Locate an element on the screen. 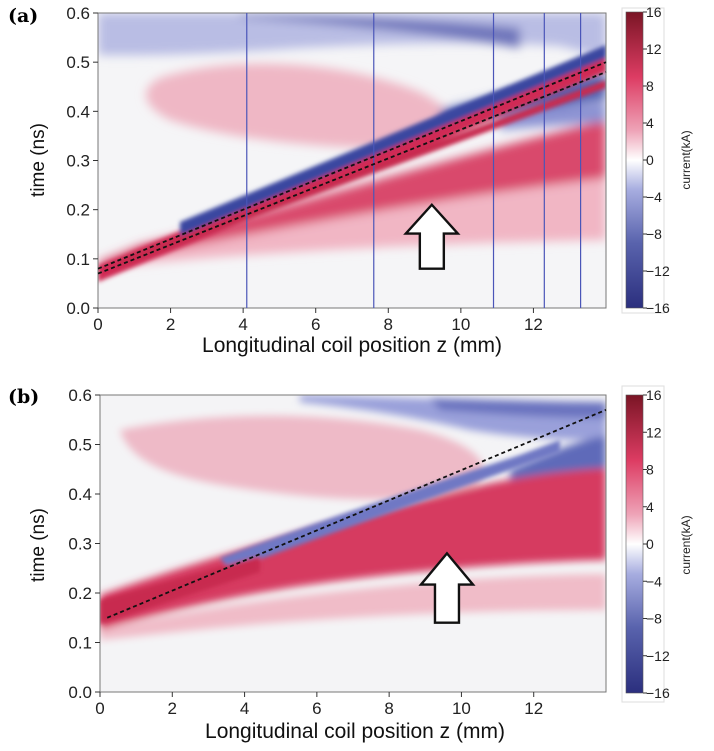 The height and width of the screenshot is (751, 714). x-tick-label-a-2: 4 is located at coordinates (242, 324).